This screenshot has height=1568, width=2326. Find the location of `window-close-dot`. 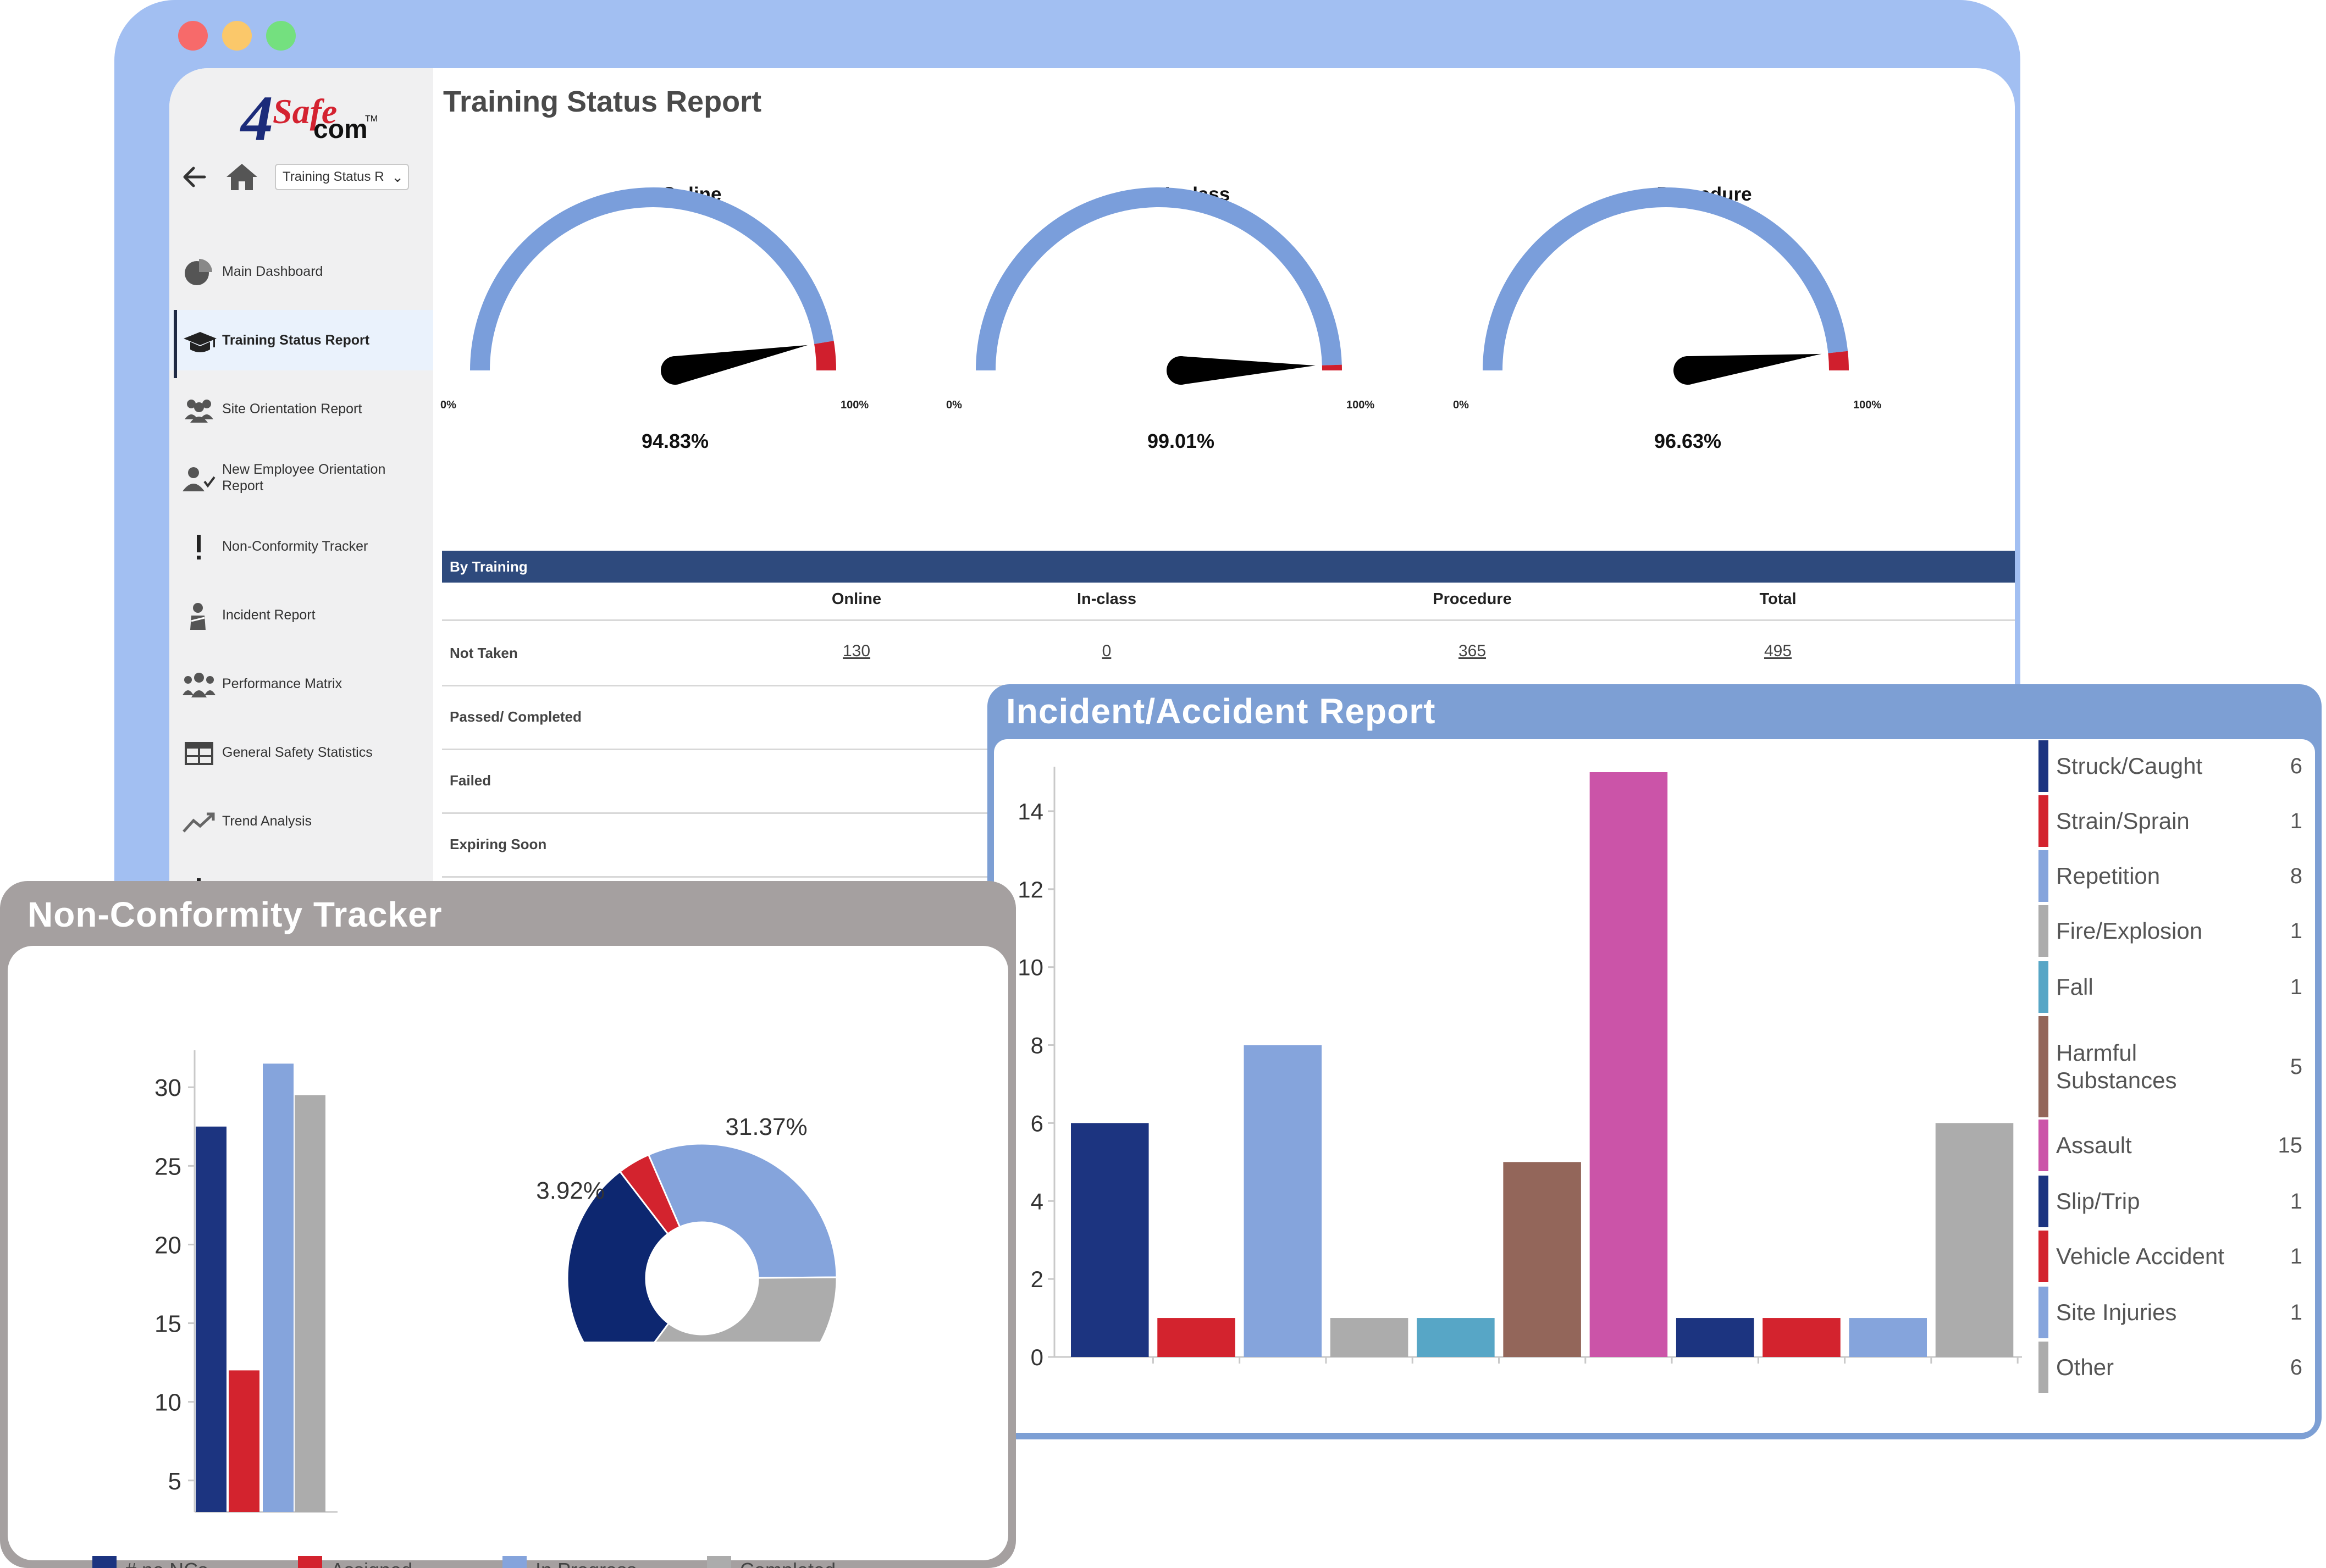

window-close-dot is located at coordinates (193, 36).